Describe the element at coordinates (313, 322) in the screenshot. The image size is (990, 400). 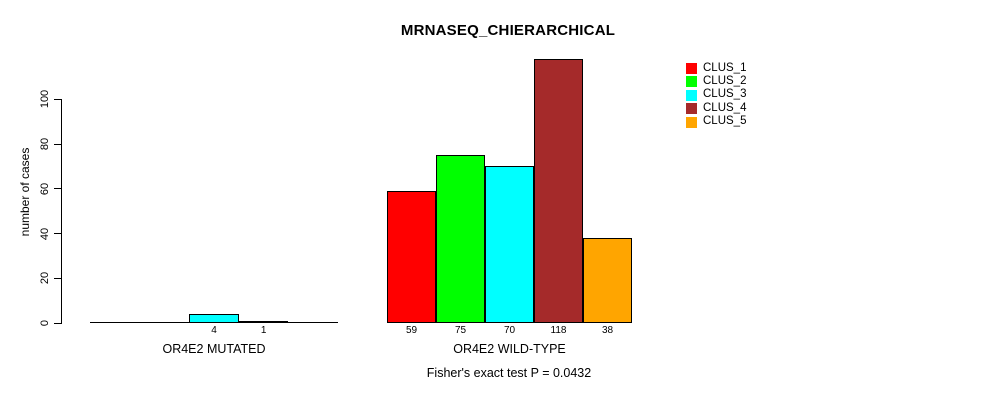
I see `bar-clus_5-group1-zero` at that location.